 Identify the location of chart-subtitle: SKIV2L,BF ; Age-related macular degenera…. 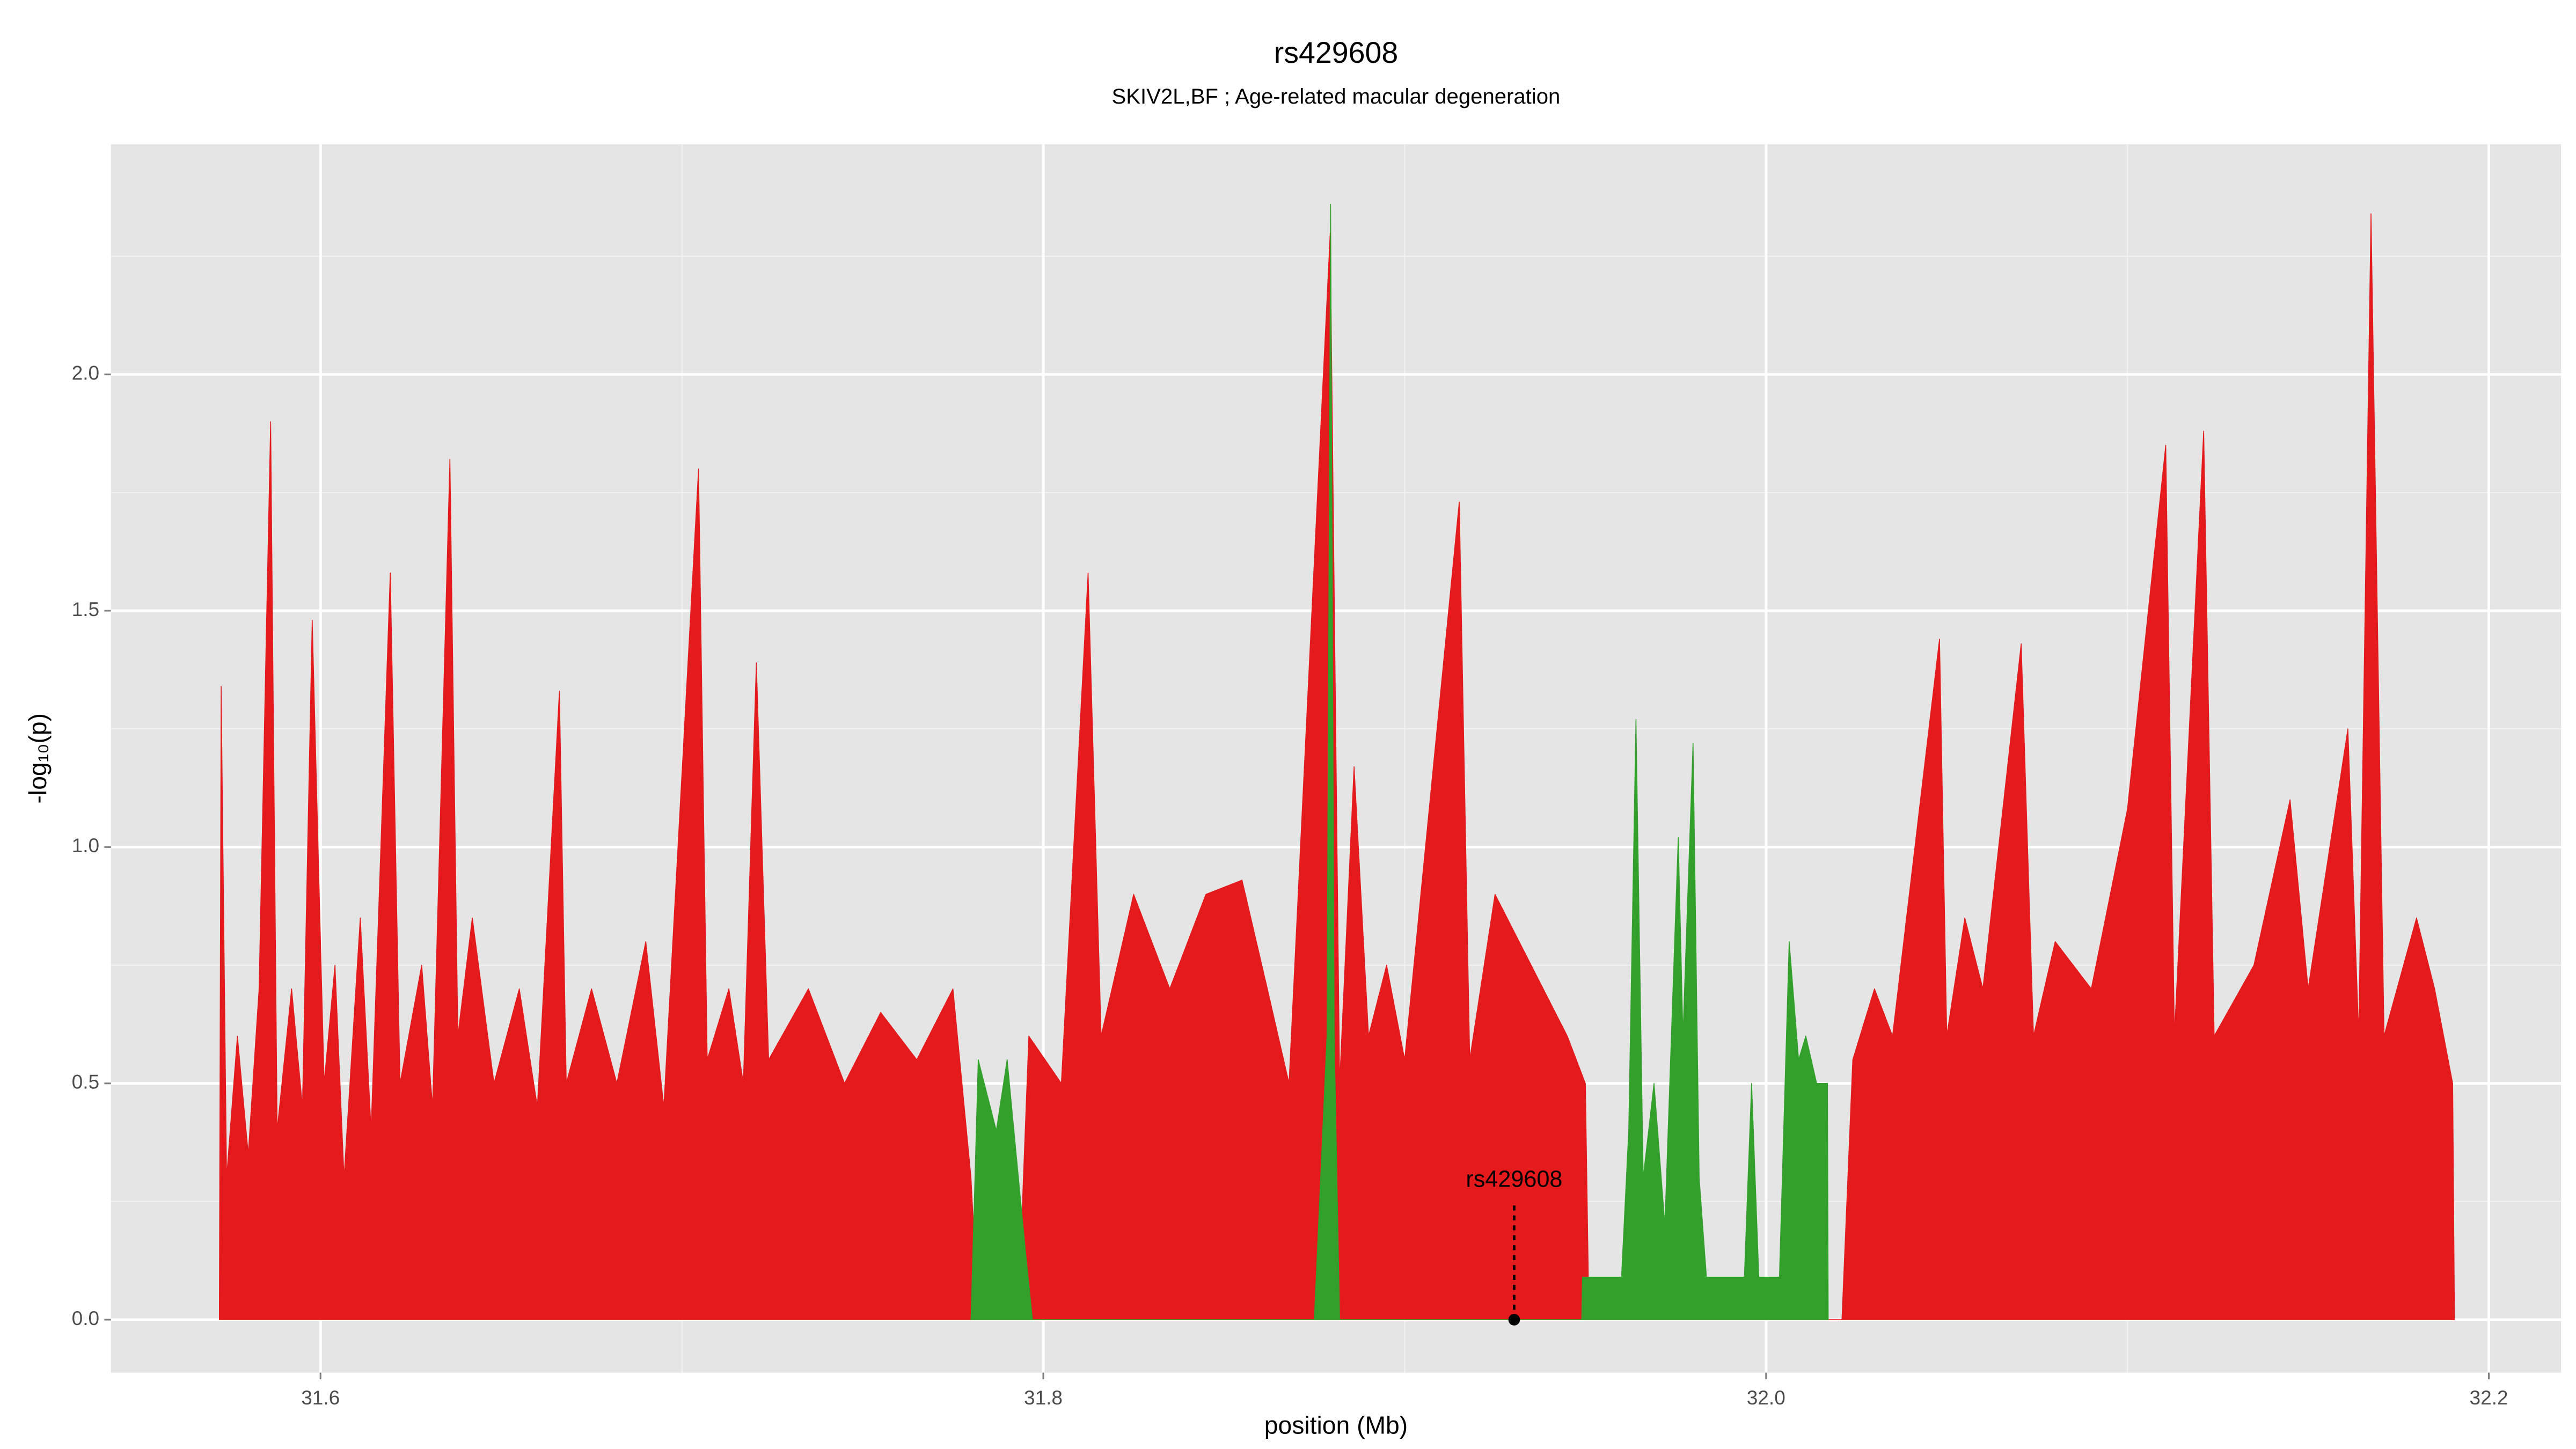
(1336, 96).